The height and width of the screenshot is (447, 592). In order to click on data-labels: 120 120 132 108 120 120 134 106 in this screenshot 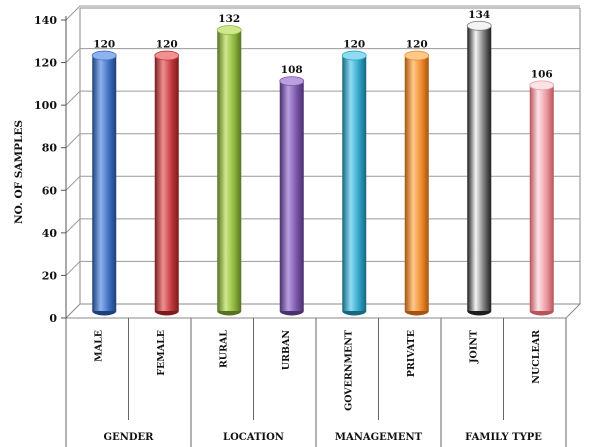, I will do `click(322, 45)`.